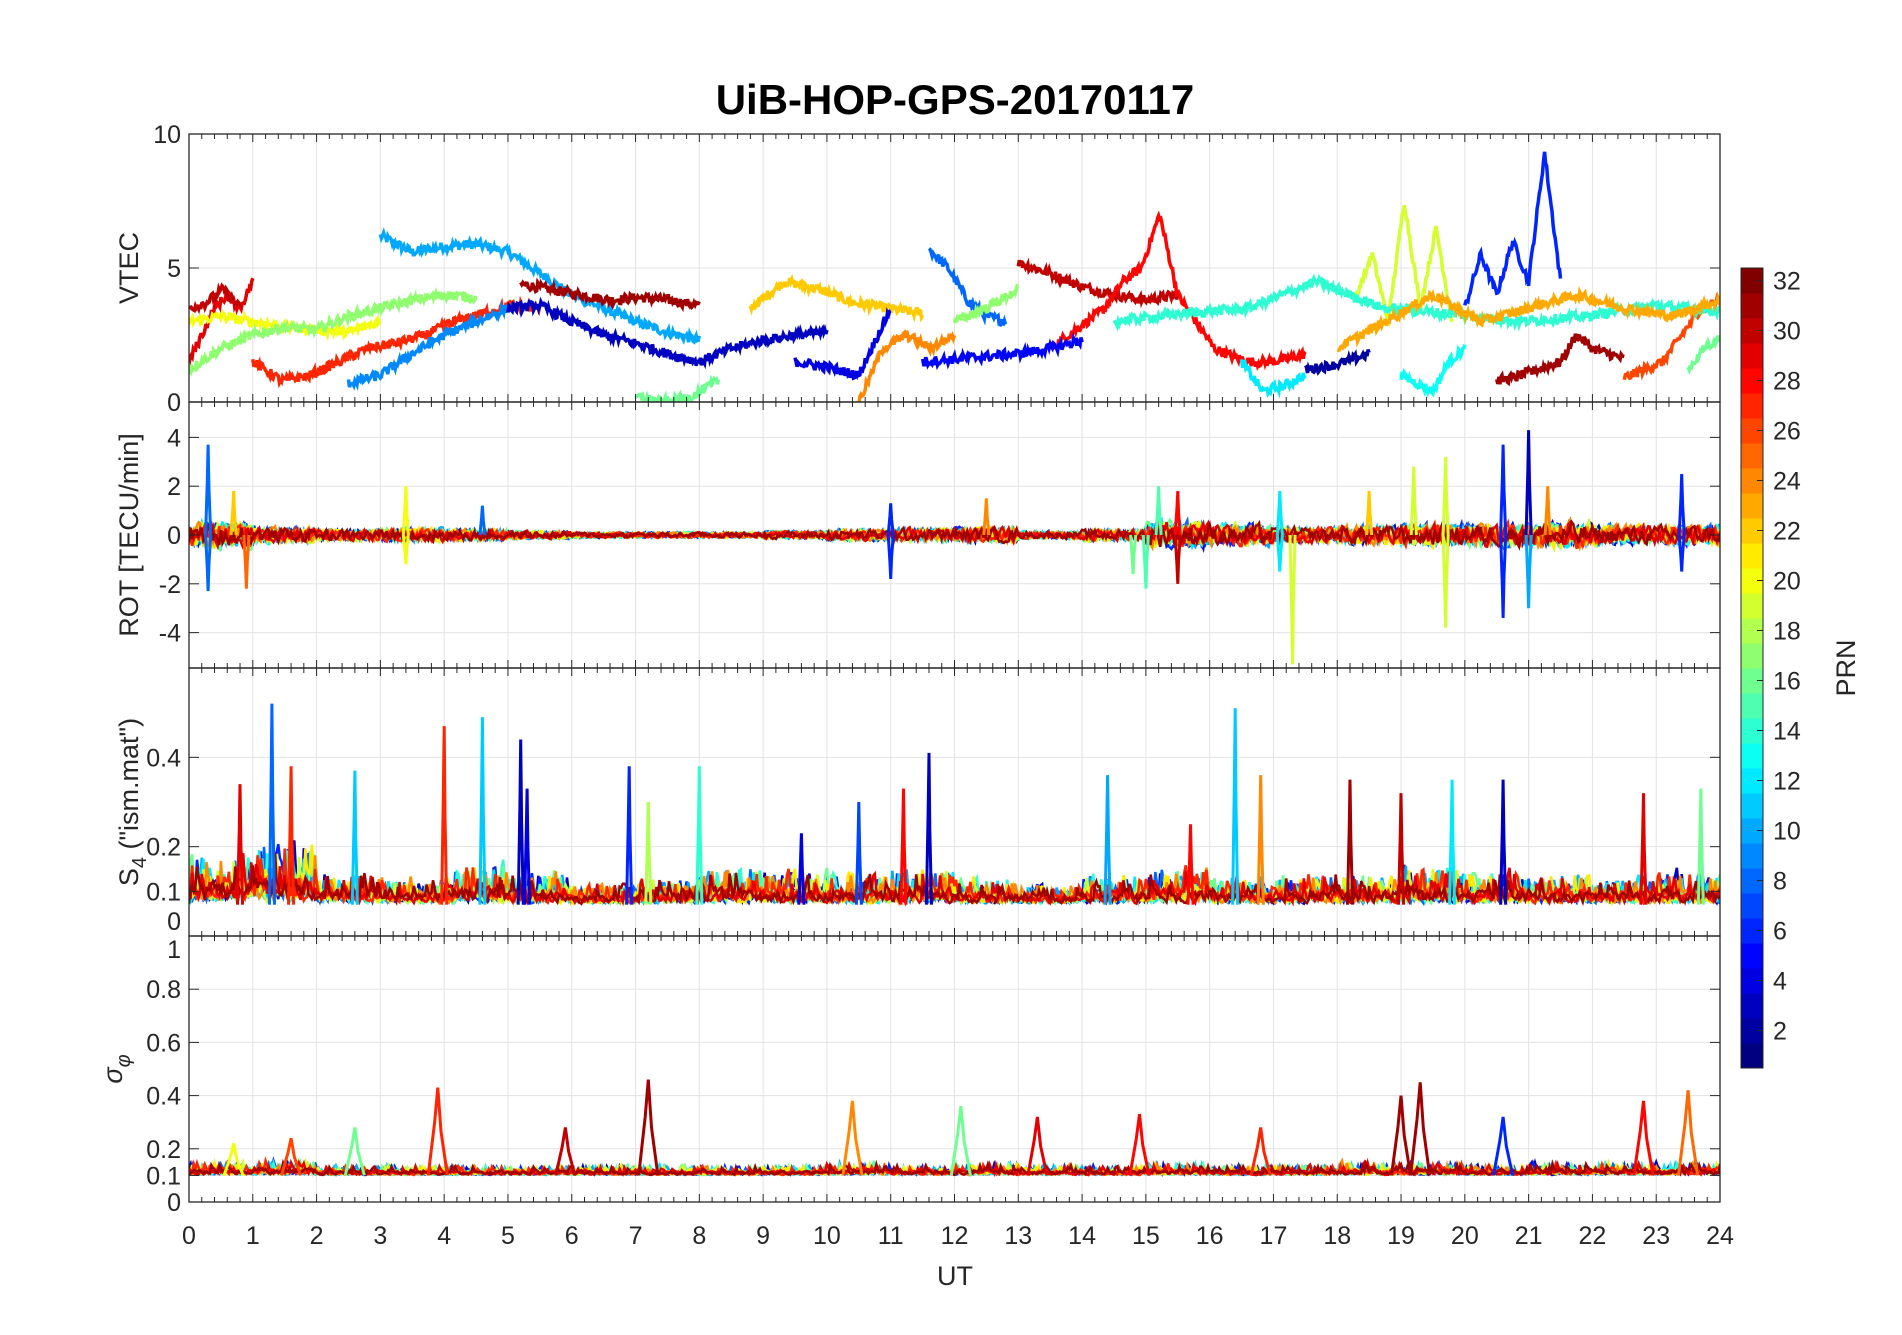 The width and height of the screenshot is (1902, 1335). I want to click on x-tick-label: 23, so click(1656, 1236).